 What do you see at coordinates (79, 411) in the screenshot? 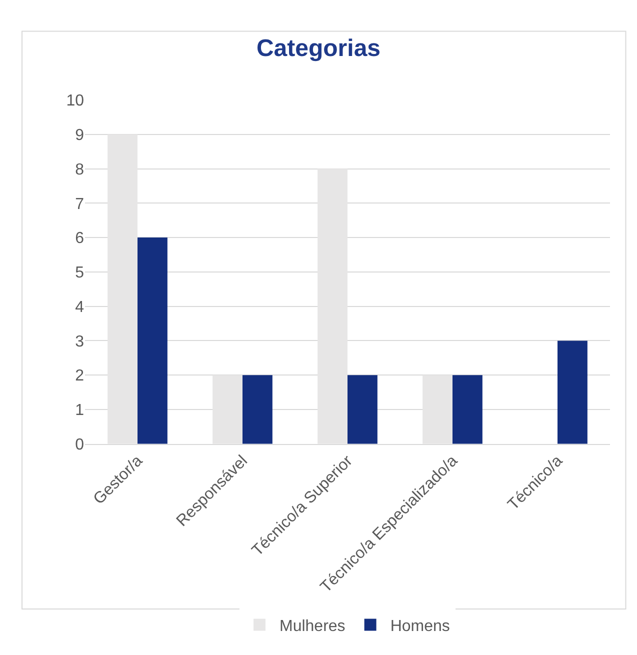
I see `y-tick-label: 1` at bounding box center [79, 411].